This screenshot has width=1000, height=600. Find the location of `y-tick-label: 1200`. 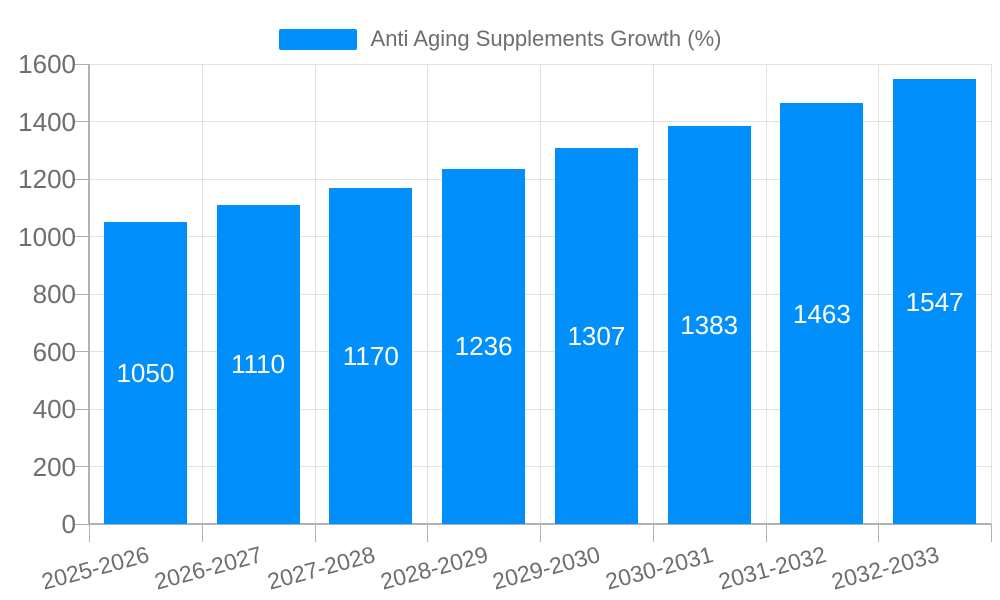

y-tick-label: 1200 is located at coordinates (47, 179).